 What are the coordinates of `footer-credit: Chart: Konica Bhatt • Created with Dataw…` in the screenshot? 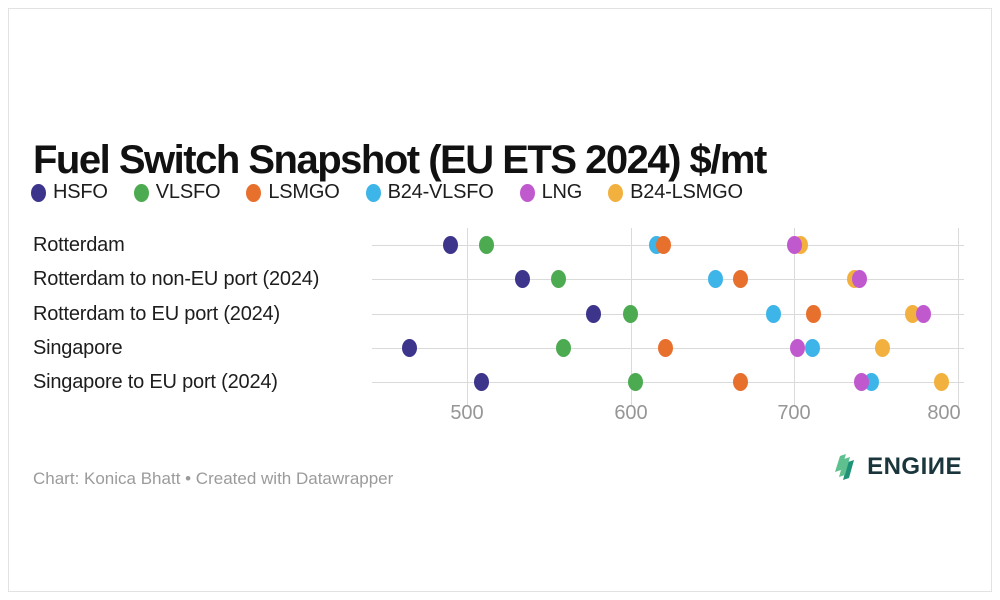 It's located at (213, 478).